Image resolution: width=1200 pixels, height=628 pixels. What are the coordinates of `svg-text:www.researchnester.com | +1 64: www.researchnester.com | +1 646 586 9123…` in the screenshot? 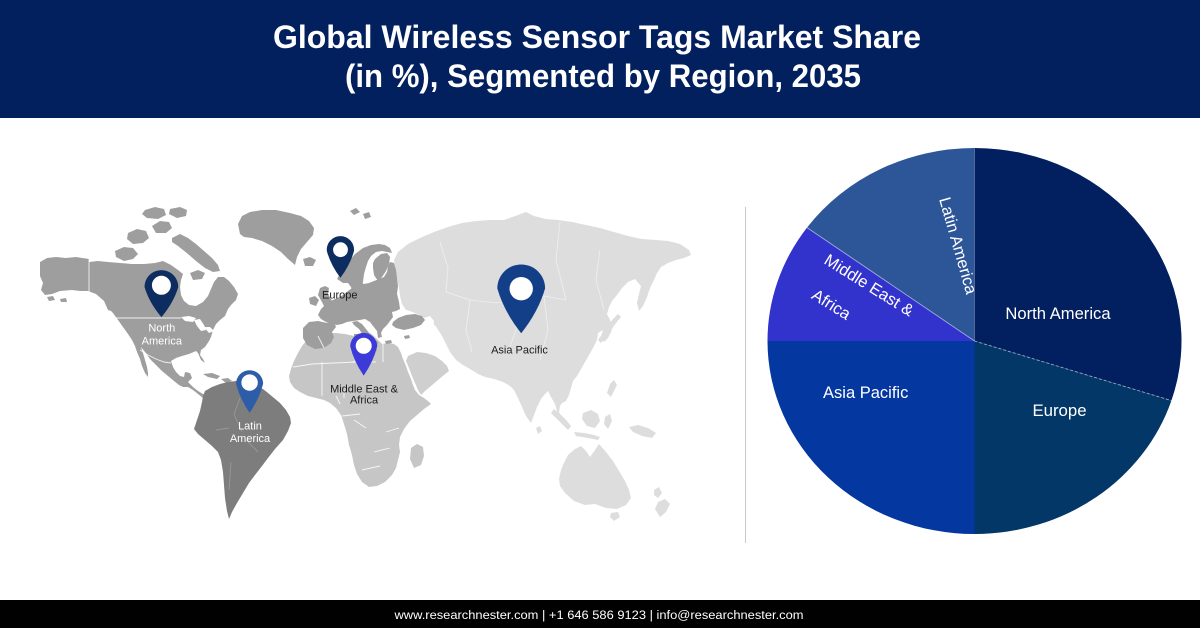 It's located at (598, 615).